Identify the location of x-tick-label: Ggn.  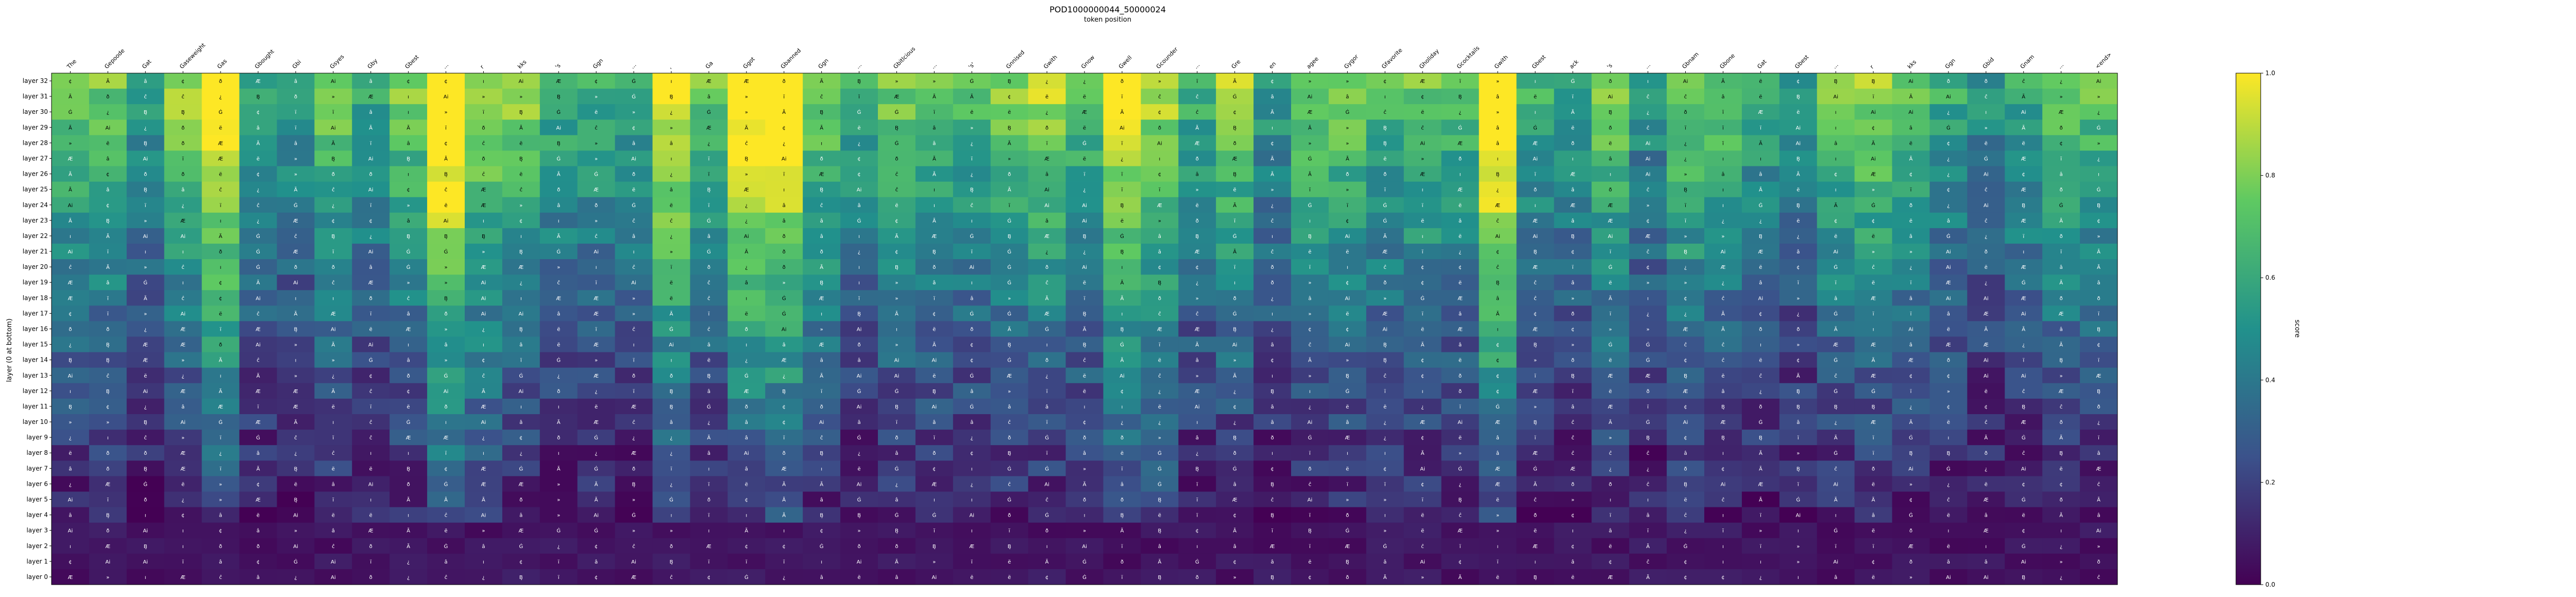
(823, 63).